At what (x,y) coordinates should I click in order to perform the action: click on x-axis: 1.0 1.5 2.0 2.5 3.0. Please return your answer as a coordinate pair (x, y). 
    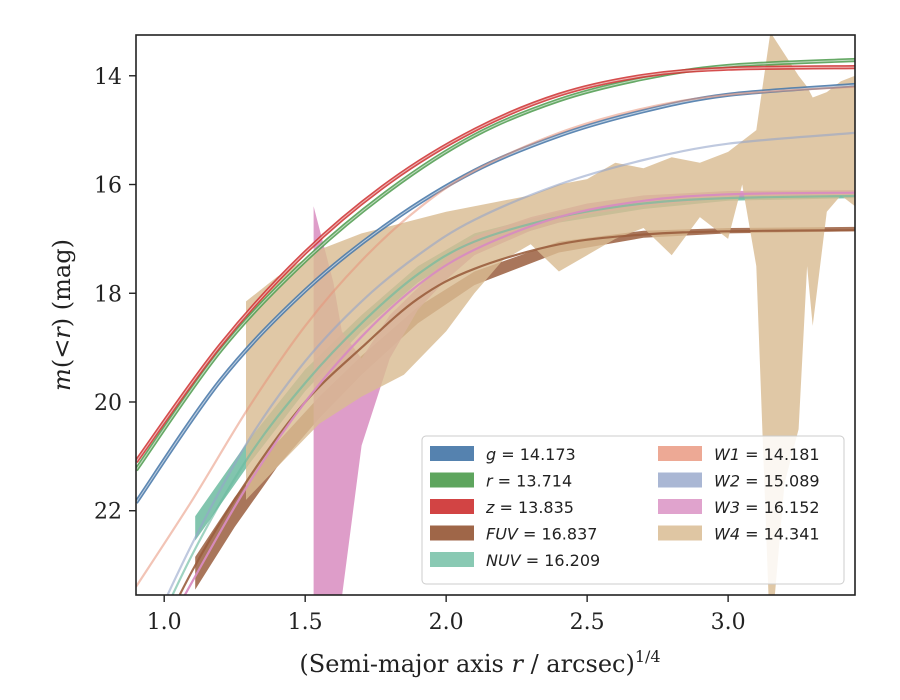
    Looking at the image, I should click on (446, 615).